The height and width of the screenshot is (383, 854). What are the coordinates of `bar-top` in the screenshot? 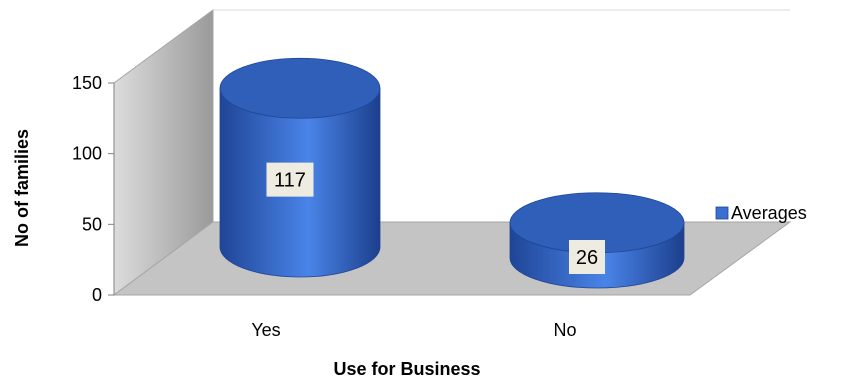 It's located at (300, 88).